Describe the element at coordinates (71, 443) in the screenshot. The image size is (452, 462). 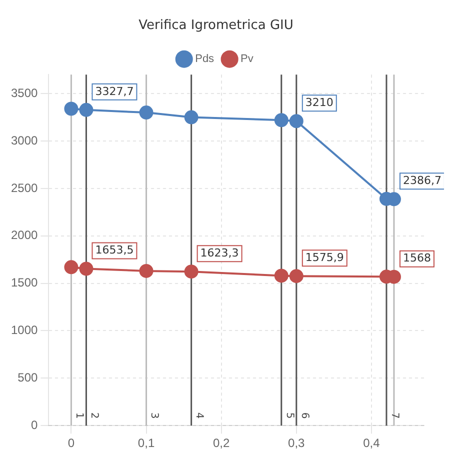
I see `x-tick-label: 0` at that location.